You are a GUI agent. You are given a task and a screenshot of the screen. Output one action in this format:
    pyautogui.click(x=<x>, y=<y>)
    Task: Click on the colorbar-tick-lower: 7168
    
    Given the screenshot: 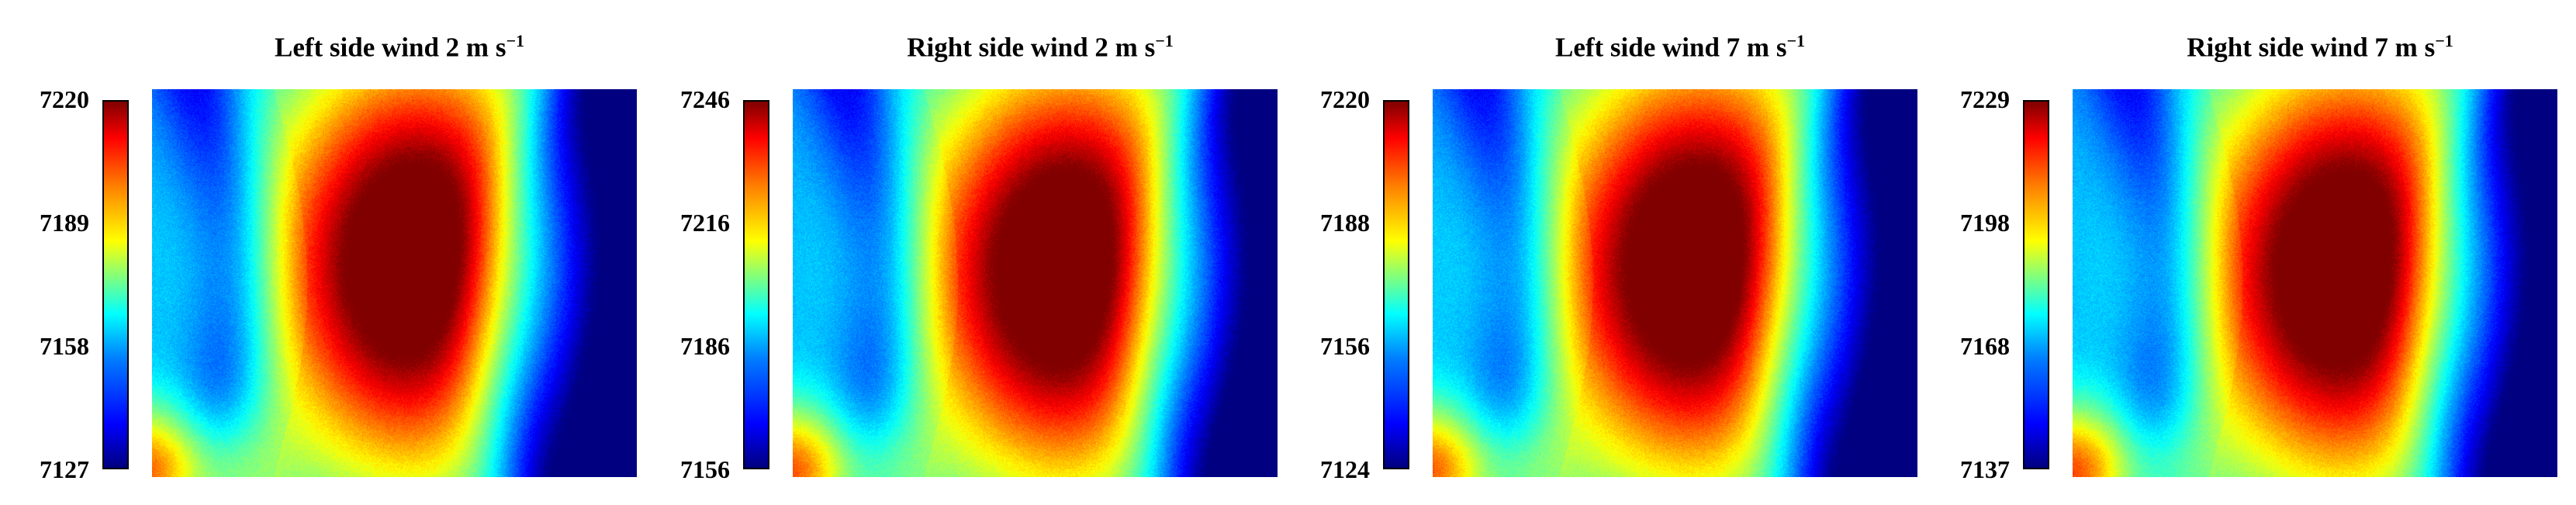 What is the action you would take?
    pyautogui.click(x=1985, y=346)
    